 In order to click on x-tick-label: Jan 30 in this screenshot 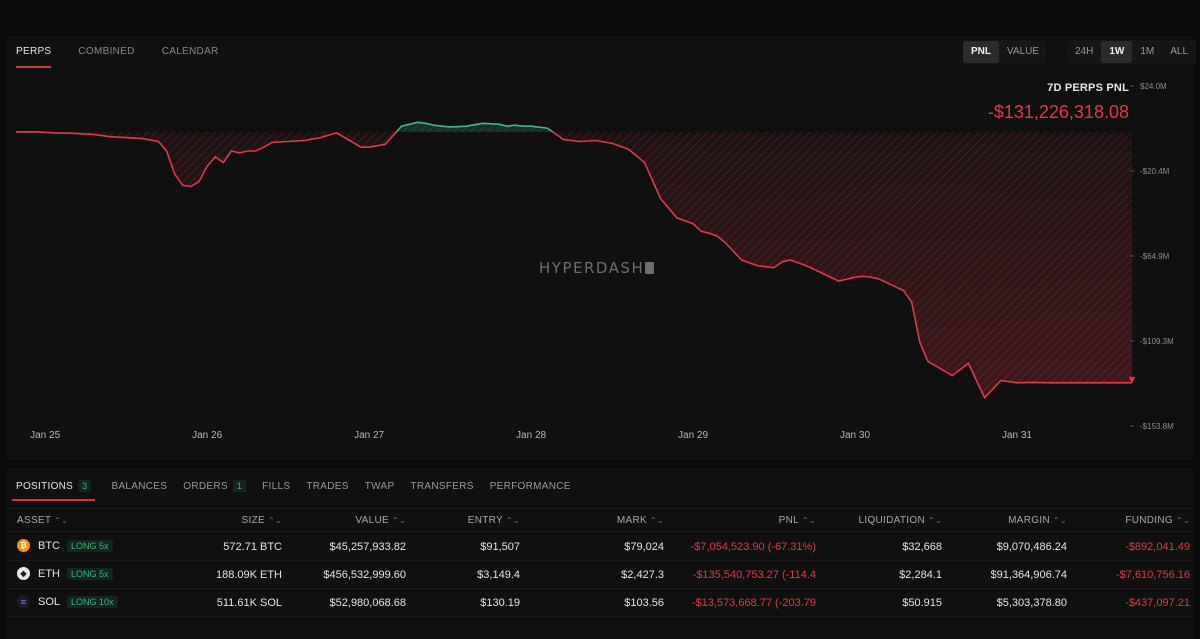, I will do `click(855, 435)`.